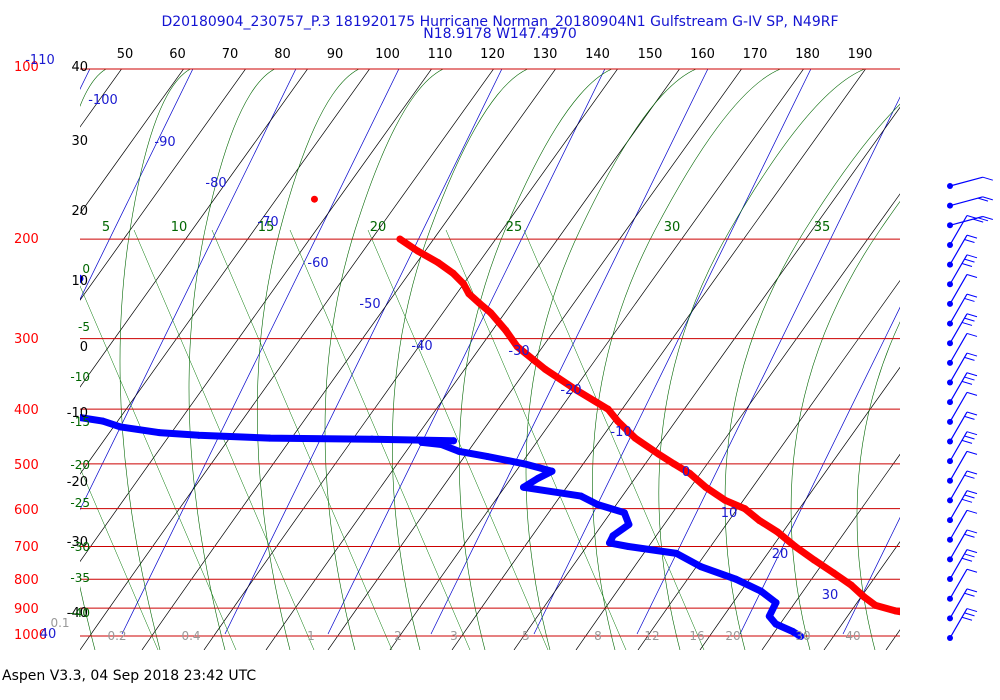  What do you see at coordinates (696, 636) in the screenshot?
I see `mixing-ratio-label: 16` at bounding box center [696, 636].